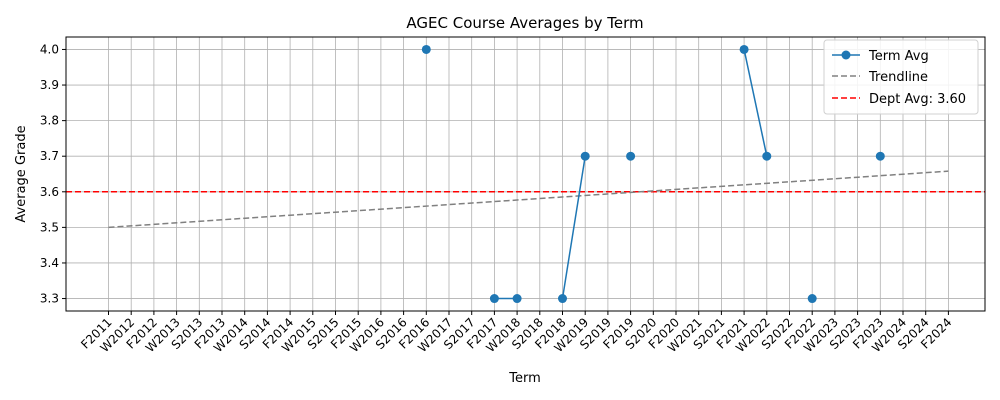  What do you see at coordinates (898, 56) in the screenshot?
I see `legend-label-term-avg: Term Avg` at bounding box center [898, 56].